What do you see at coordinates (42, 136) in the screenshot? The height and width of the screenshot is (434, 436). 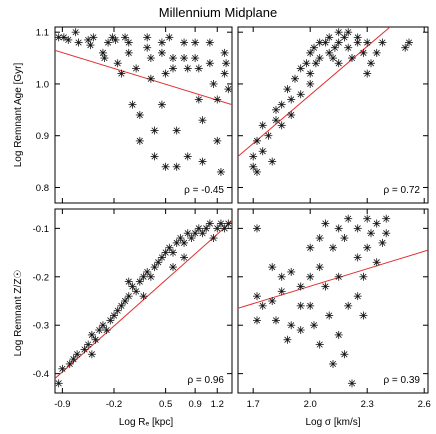 I see `y-tick-label: 0.9` at bounding box center [42, 136].